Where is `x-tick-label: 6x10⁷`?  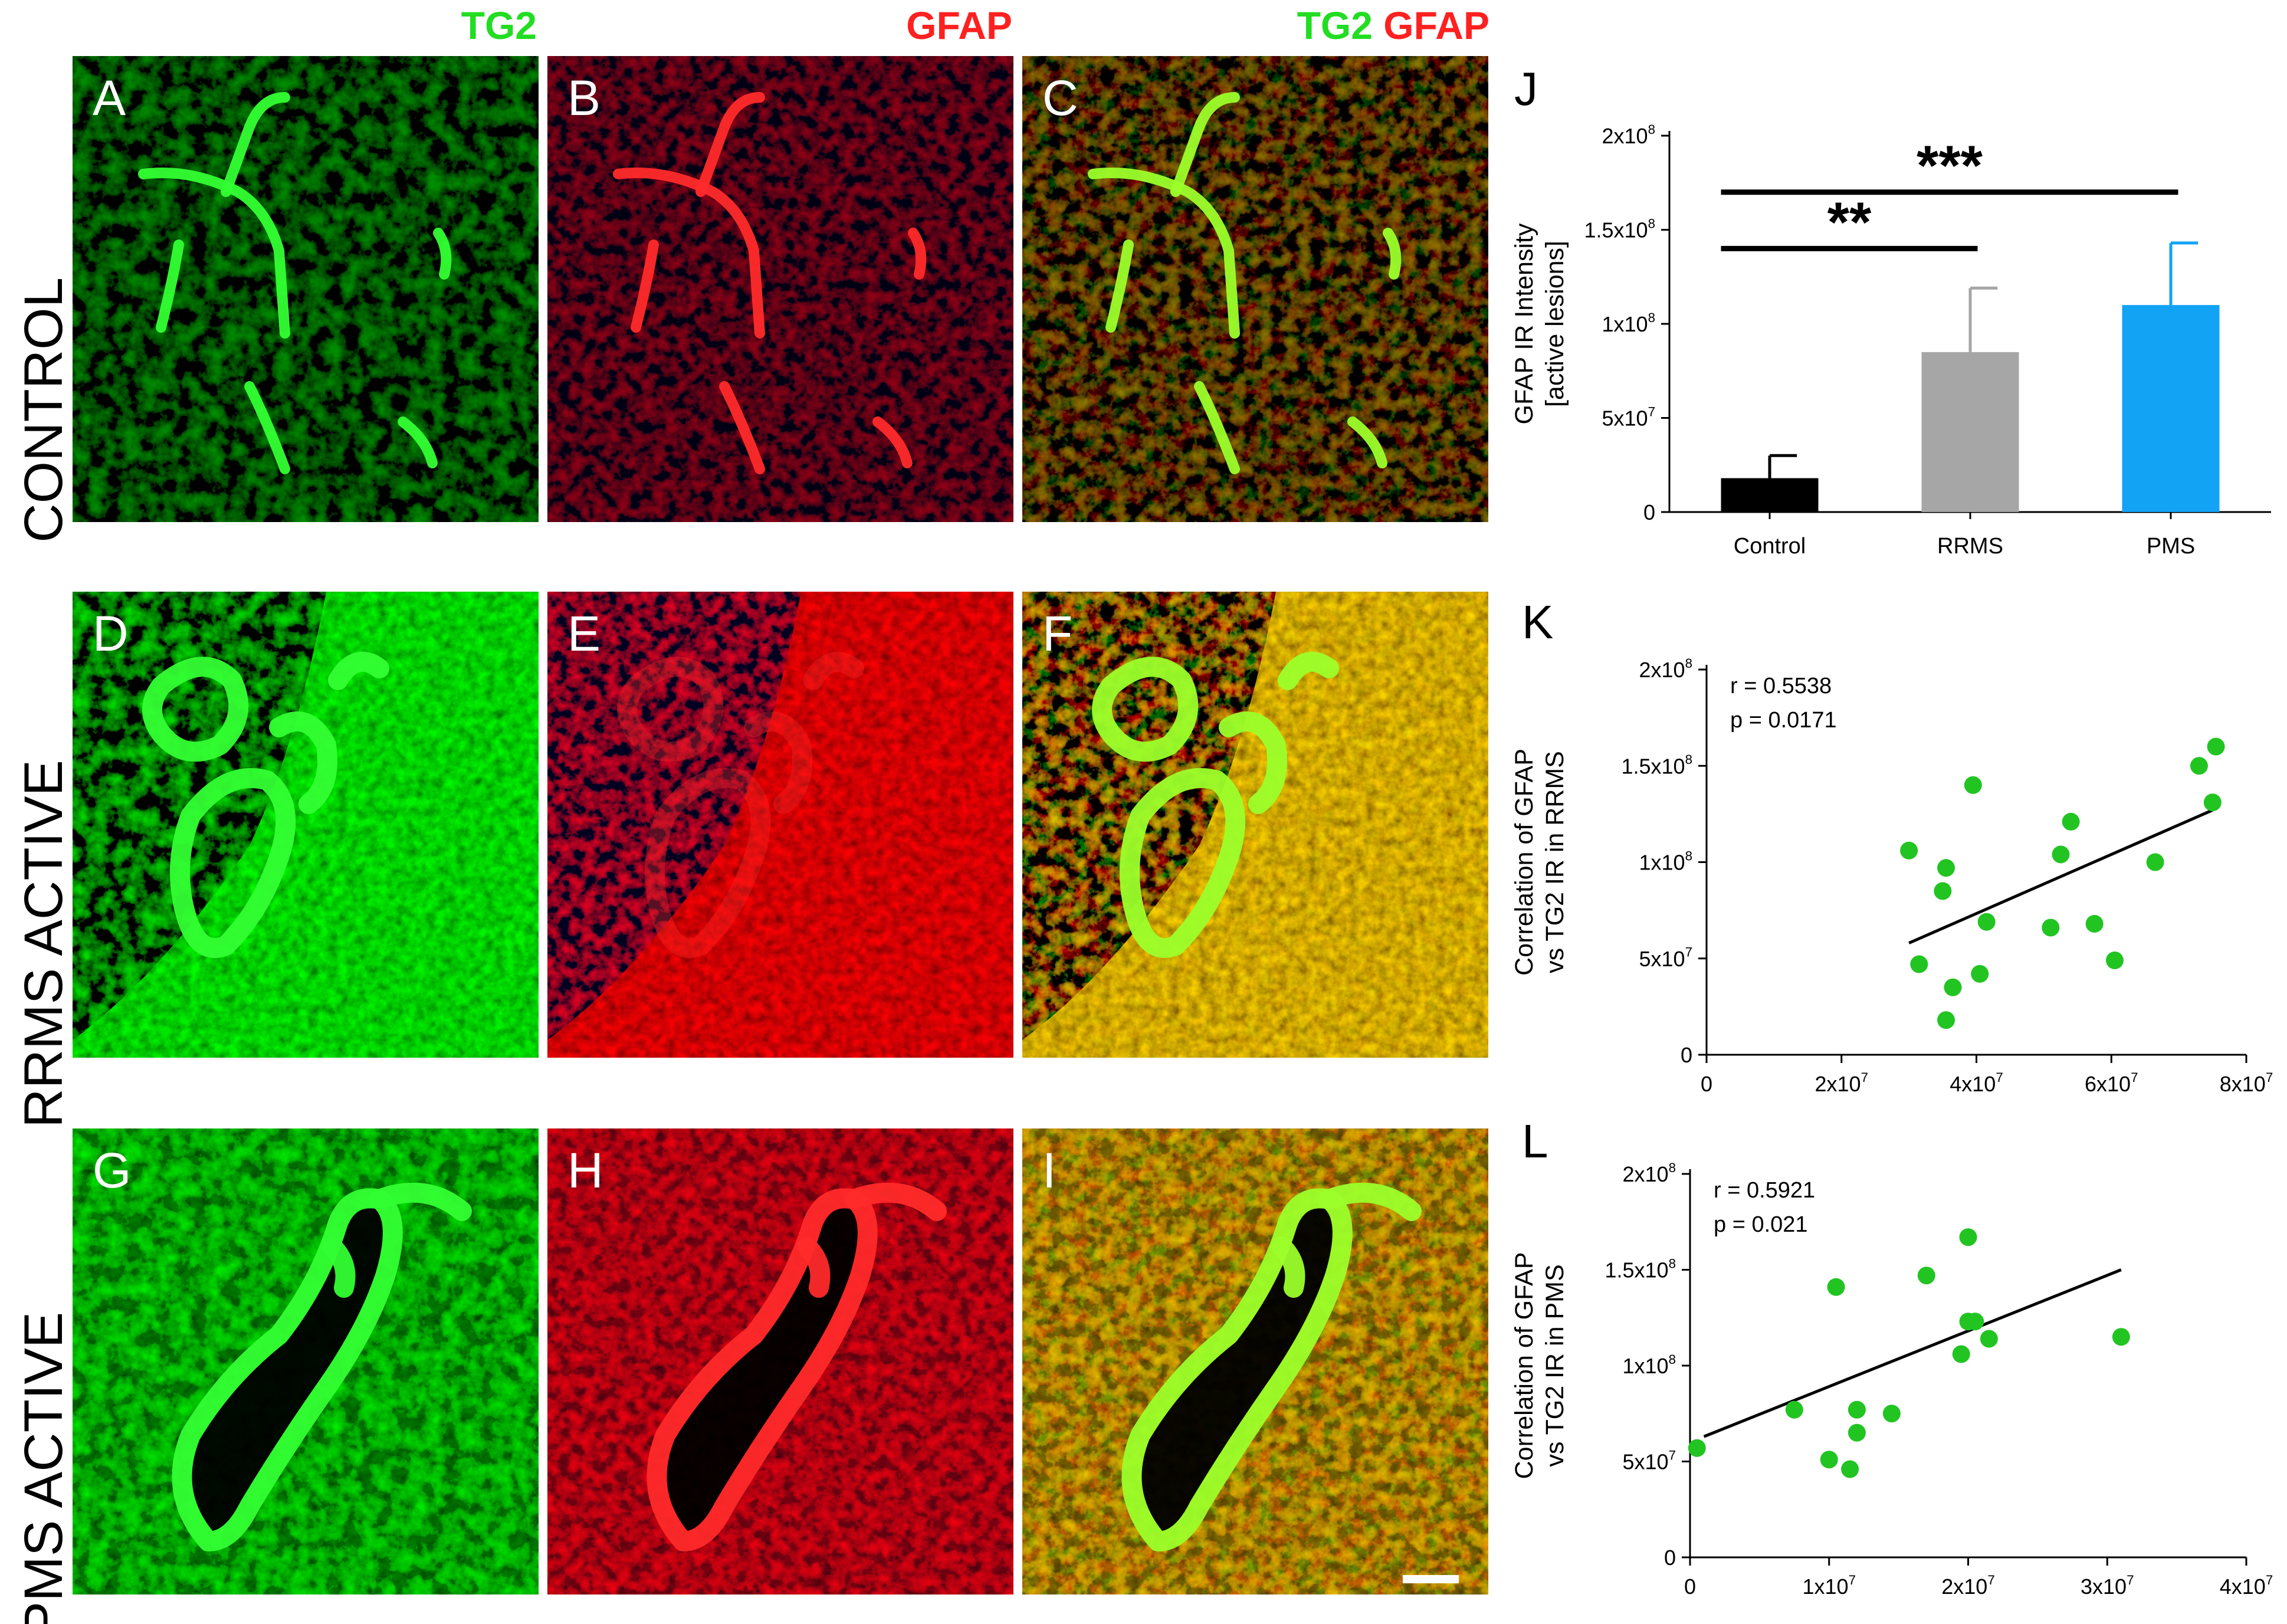 x-tick-label: 6x10⁷ is located at coordinates (2111, 1083).